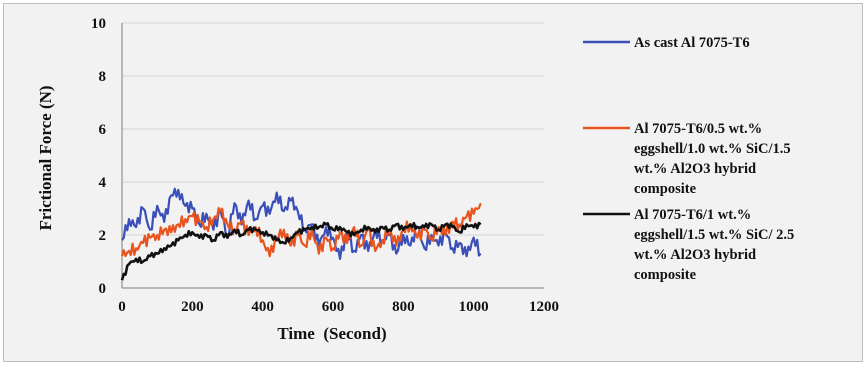 The height and width of the screenshot is (367, 868). What do you see at coordinates (474, 307) in the screenshot?
I see `x-tick-label: 1000` at bounding box center [474, 307].